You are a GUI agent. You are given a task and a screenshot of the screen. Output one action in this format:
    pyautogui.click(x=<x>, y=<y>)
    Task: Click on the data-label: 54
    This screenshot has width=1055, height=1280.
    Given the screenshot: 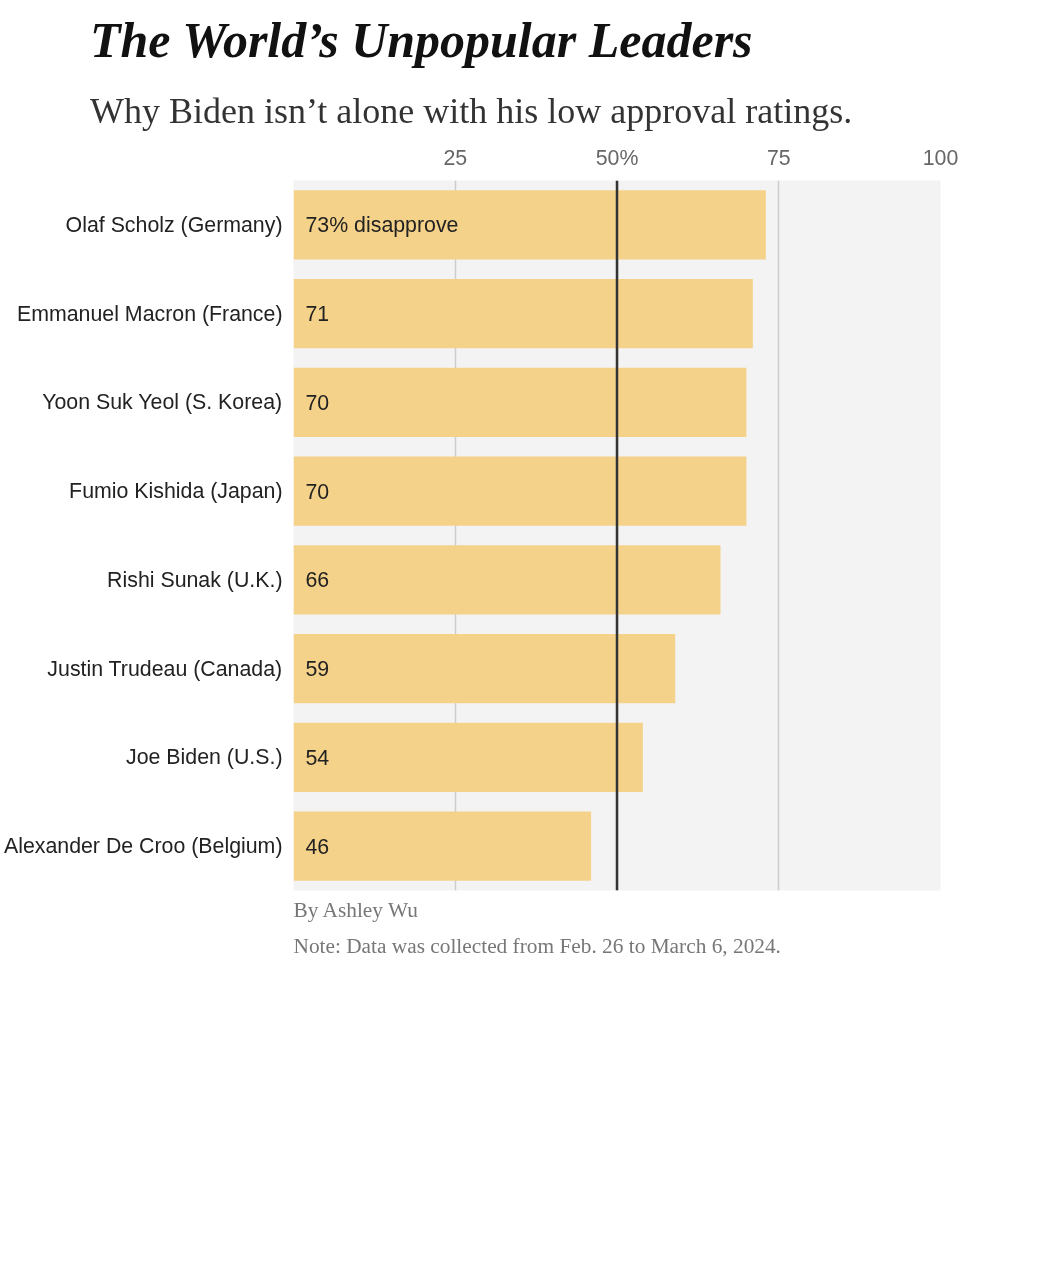 What is the action you would take?
    pyautogui.click(x=317, y=757)
    